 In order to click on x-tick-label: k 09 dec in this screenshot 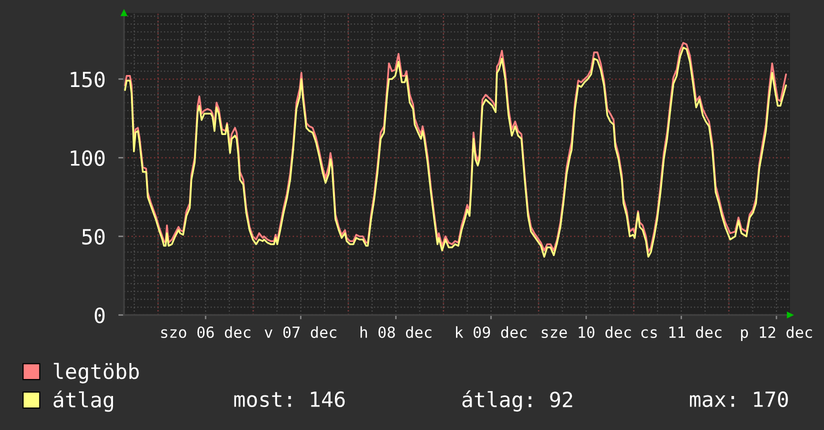, I will do `click(491, 332)`.